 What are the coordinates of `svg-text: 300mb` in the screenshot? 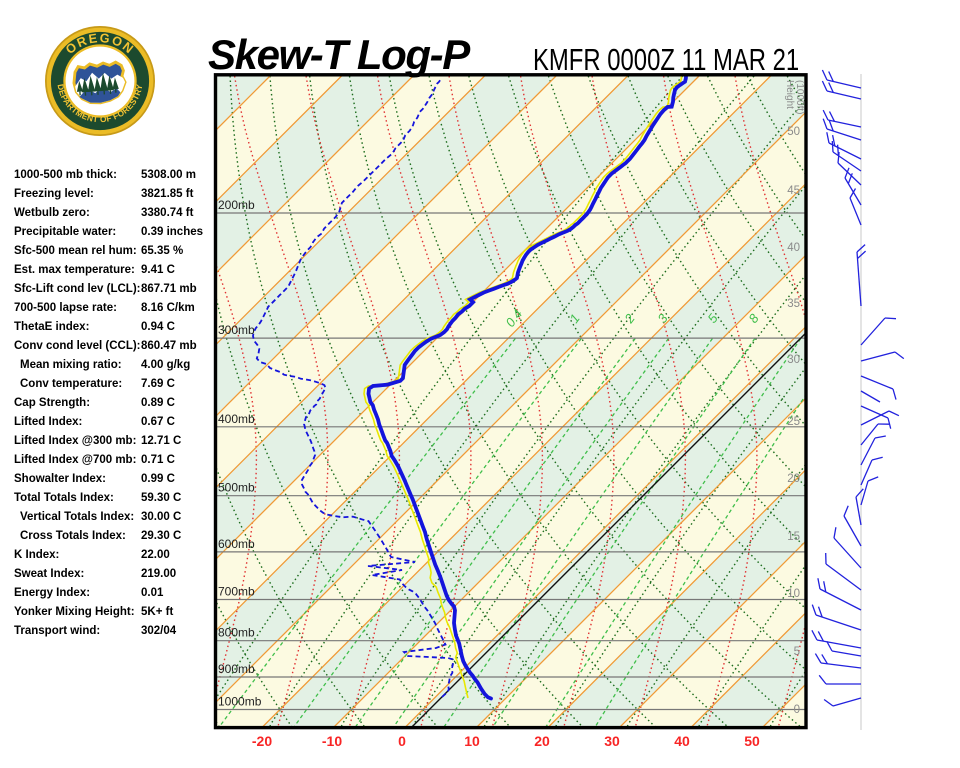 It's located at (236, 330).